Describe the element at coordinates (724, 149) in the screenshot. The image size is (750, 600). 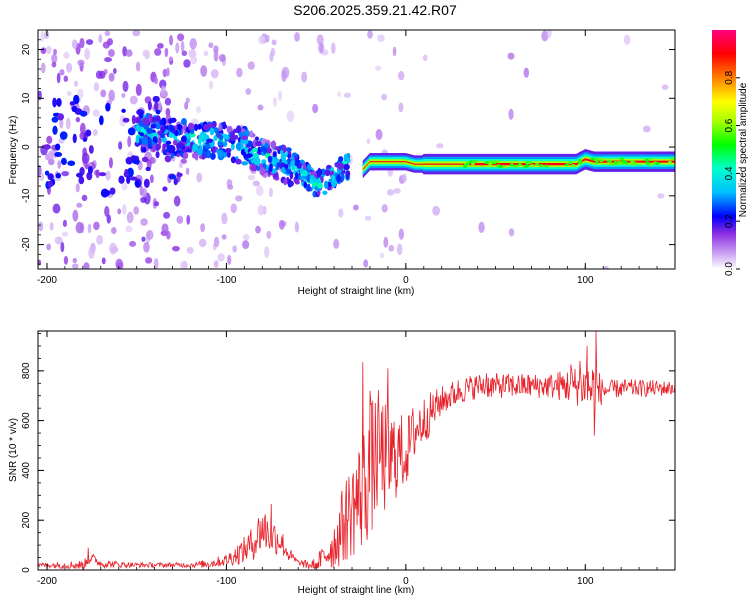
I see `colorbar-gradient` at that location.